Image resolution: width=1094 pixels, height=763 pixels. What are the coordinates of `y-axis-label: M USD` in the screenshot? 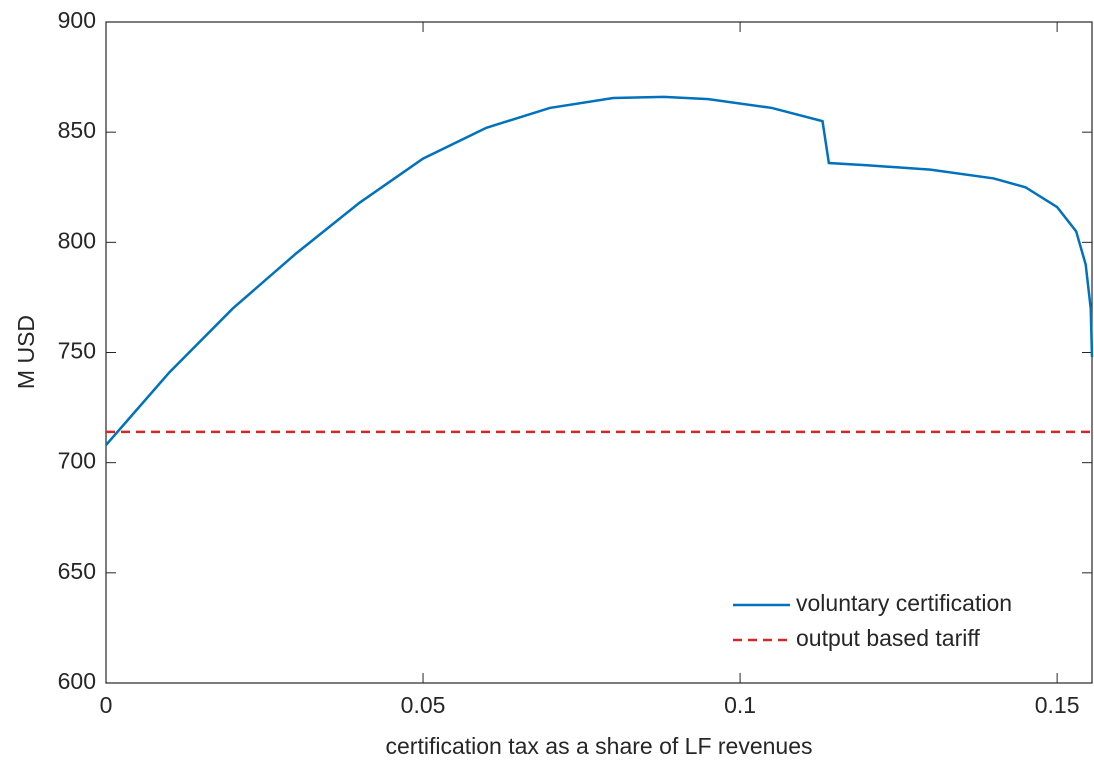 It's located at (26, 352).